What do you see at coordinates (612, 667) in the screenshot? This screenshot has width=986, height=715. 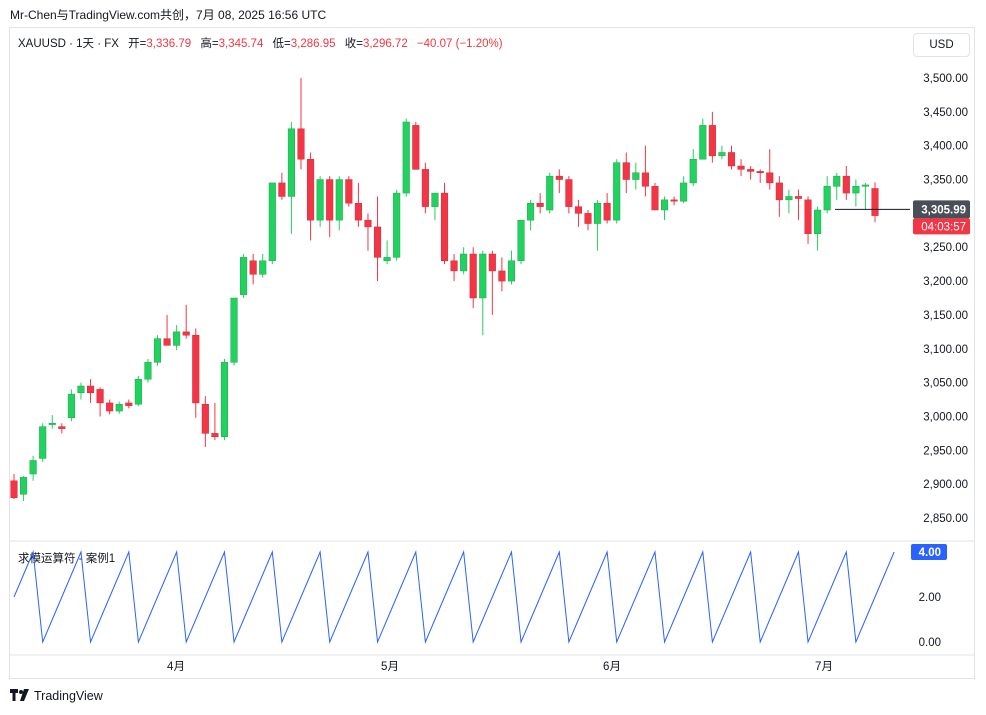 I see `time-tick-label: 6月` at bounding box center [612, 667].